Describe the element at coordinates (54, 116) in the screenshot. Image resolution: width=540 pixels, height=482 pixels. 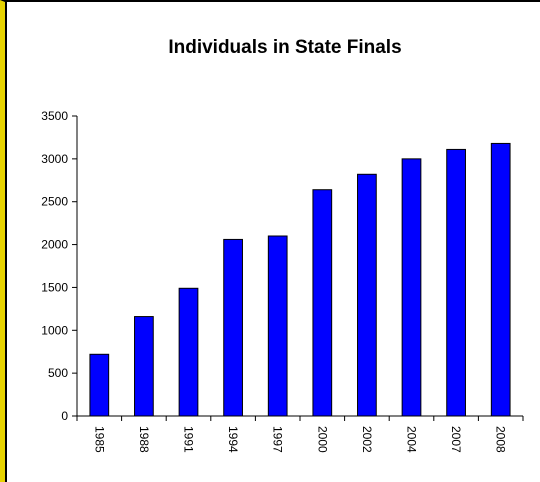
I see `y-tick-label: 3500` at that location.